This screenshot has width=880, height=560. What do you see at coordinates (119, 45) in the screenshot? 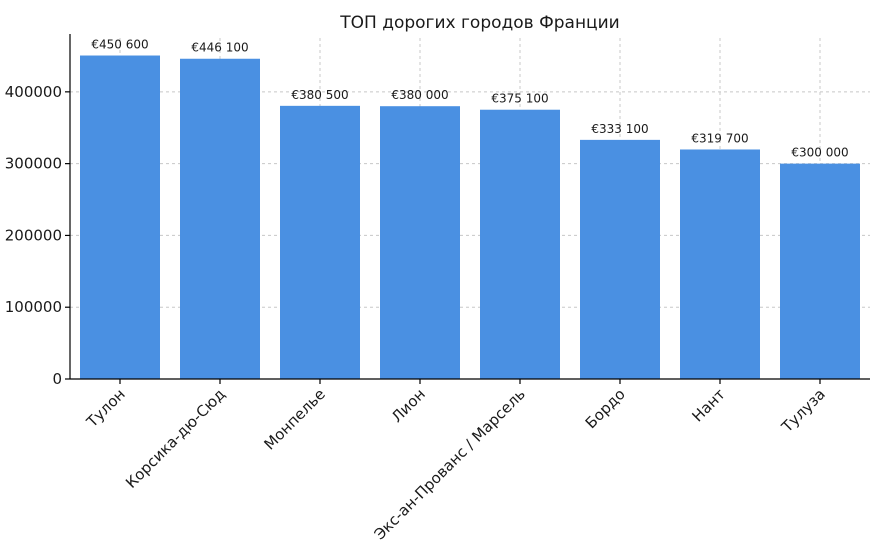
I see `bar-data-label: €450 600` at bounding box center [119, 45].